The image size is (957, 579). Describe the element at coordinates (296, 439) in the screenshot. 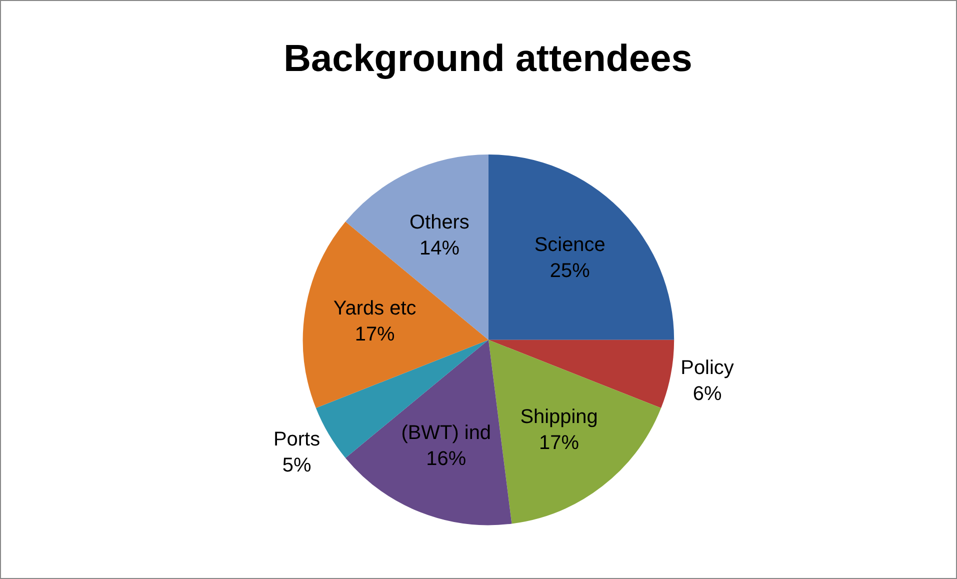

I see `slice-label: Ports` at that location.